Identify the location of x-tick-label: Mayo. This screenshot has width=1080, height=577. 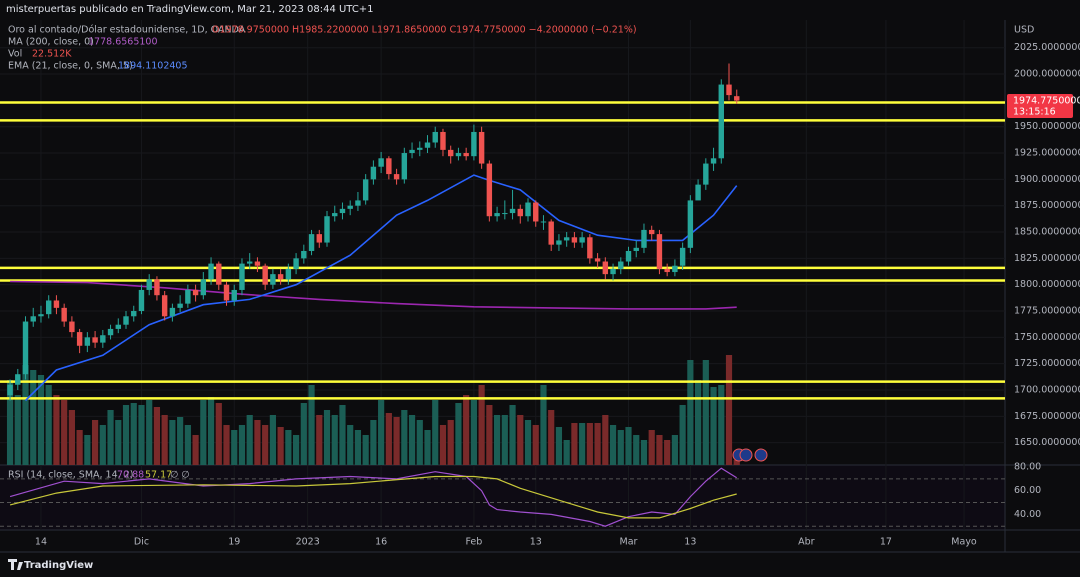
(964, 542).